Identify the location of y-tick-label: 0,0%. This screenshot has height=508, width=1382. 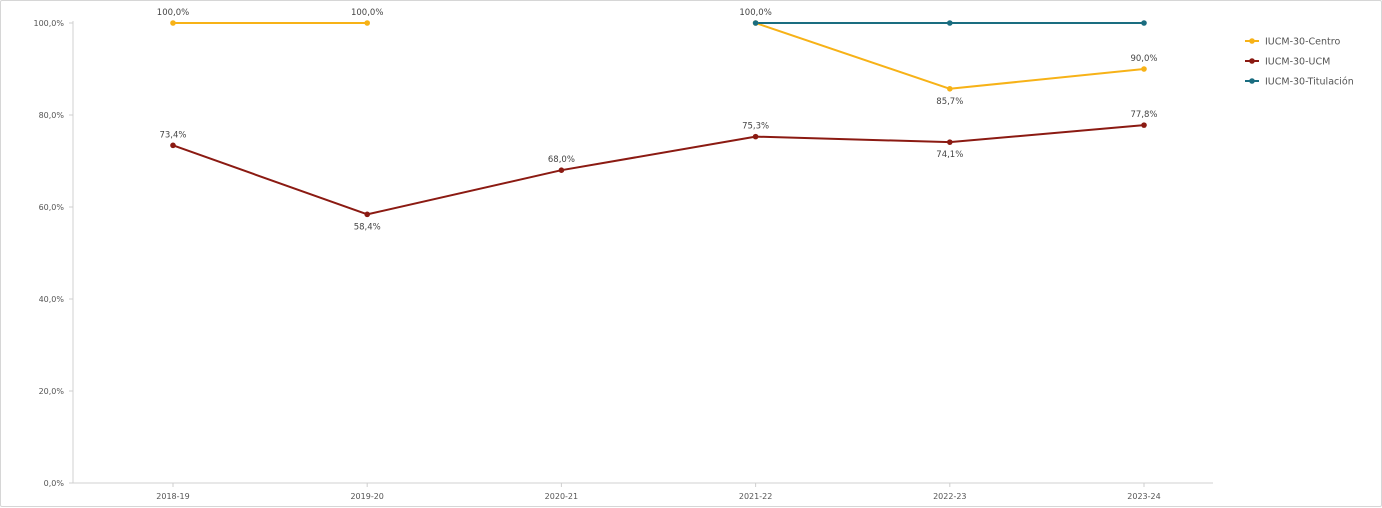
(54, 483).